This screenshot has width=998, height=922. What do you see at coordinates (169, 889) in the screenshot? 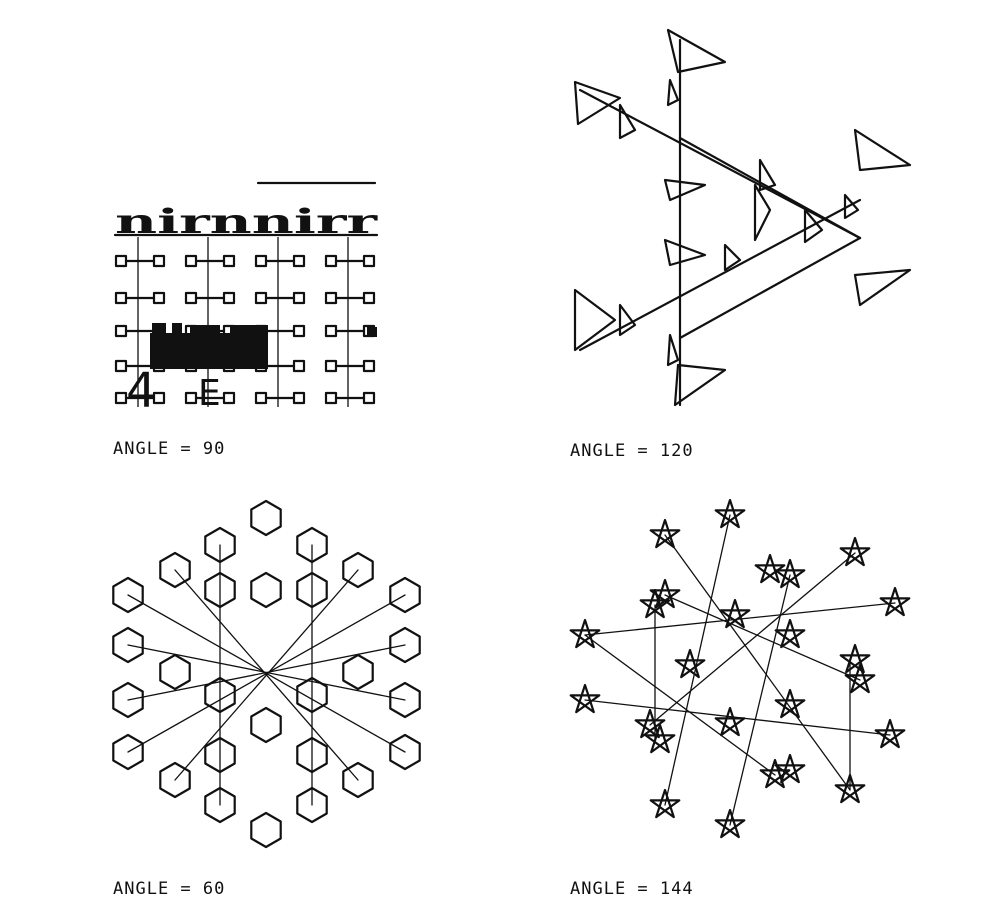
I see `caption-angle-60: ANGLE = 60` at bounding box center [169, 889].